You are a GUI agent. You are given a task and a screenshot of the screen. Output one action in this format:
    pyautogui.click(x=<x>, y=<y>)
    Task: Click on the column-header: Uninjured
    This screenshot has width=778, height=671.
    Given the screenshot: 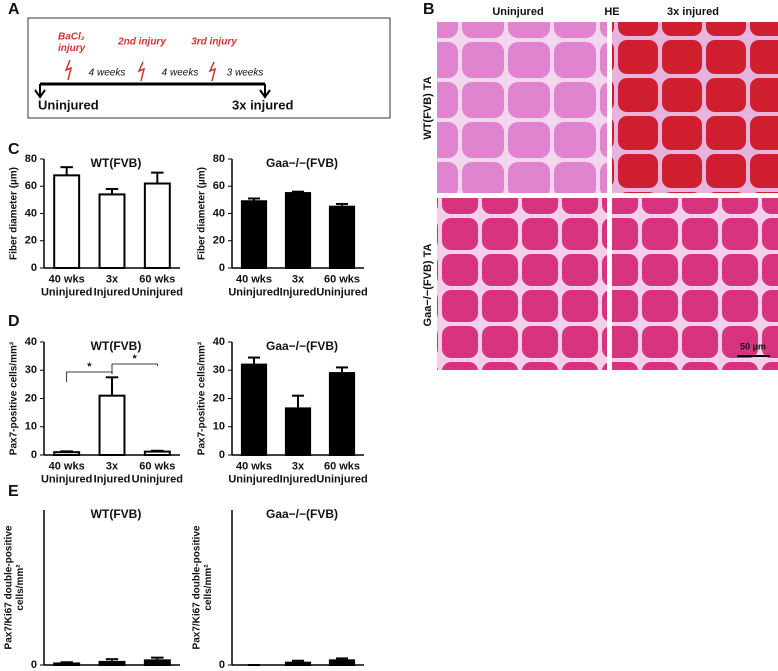 What is the action you would take?
    pyautogui.click(x=517, y=12)
    